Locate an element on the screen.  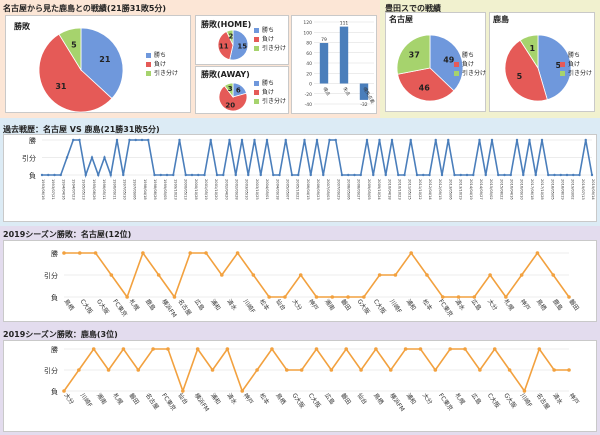
legend-win: 勝ち is located at coordinates (162, 55).